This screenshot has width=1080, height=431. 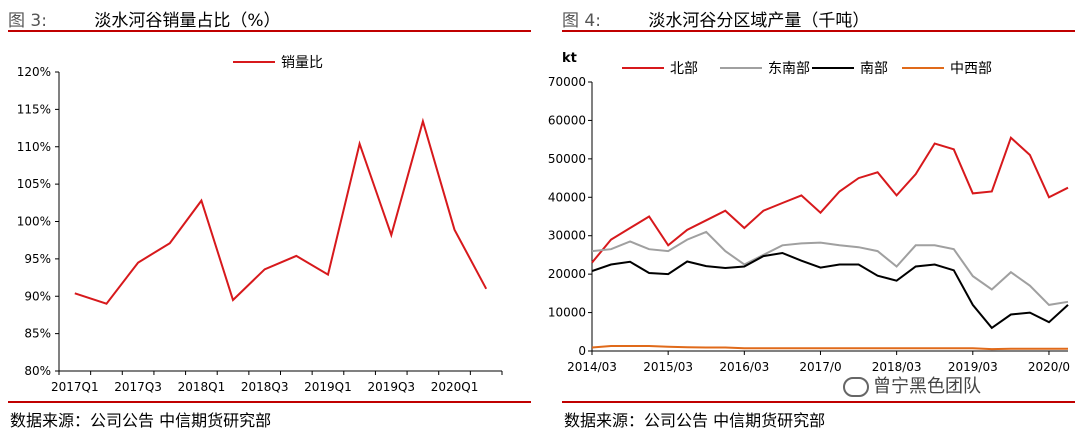 What do you see at coordinates (328, 387) in the screenshot?
I see `x-tick-label: 2019Q1` at bounding box center [328, 387].